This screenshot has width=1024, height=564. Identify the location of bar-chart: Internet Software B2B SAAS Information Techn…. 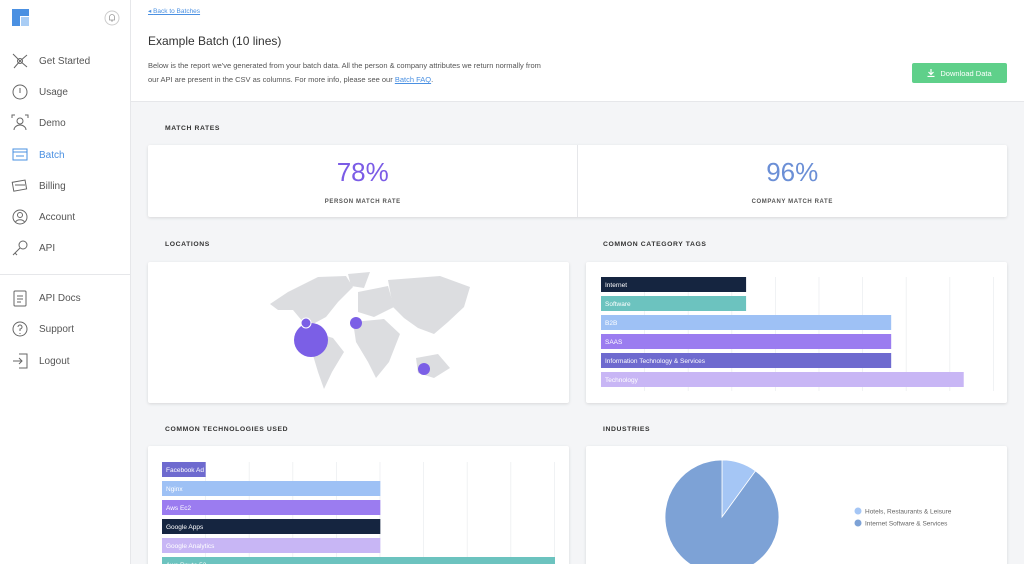
(797, 334).